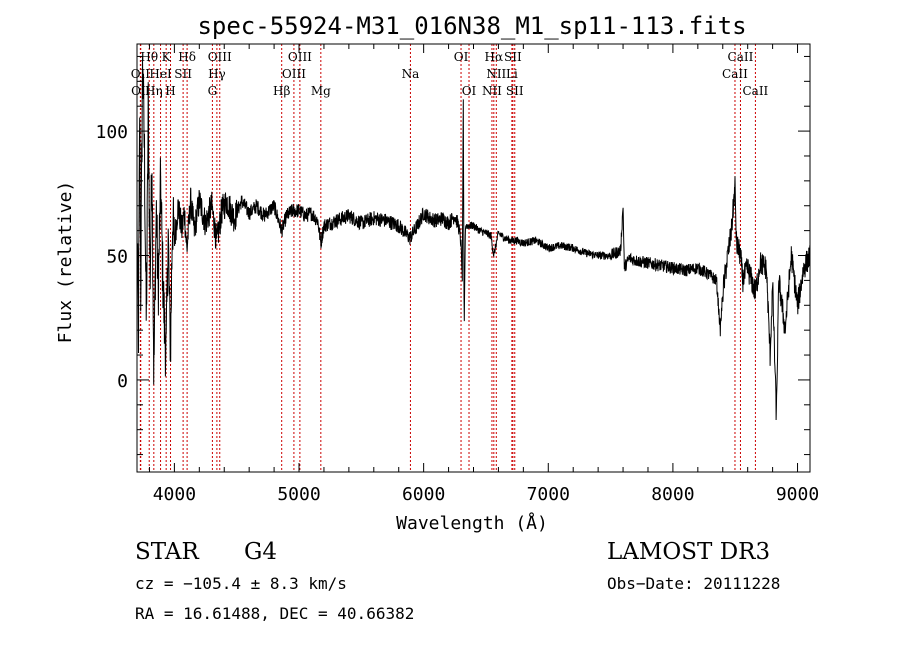 The height and width of the screenshot is (649, 900). Describe the element at coordinates (167, 57) in the screenshot. I see `line-label: K` at that location.